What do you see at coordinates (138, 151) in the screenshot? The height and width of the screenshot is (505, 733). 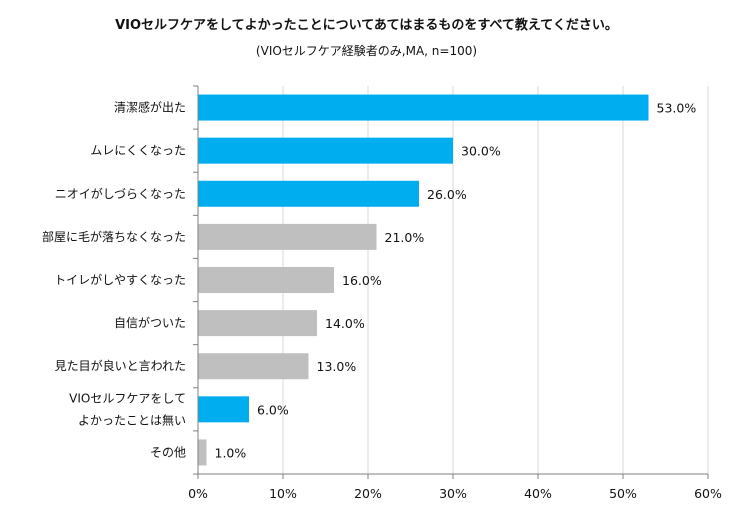 I see `category-label: ムレにくくなった` at bounding box center [138, 151].